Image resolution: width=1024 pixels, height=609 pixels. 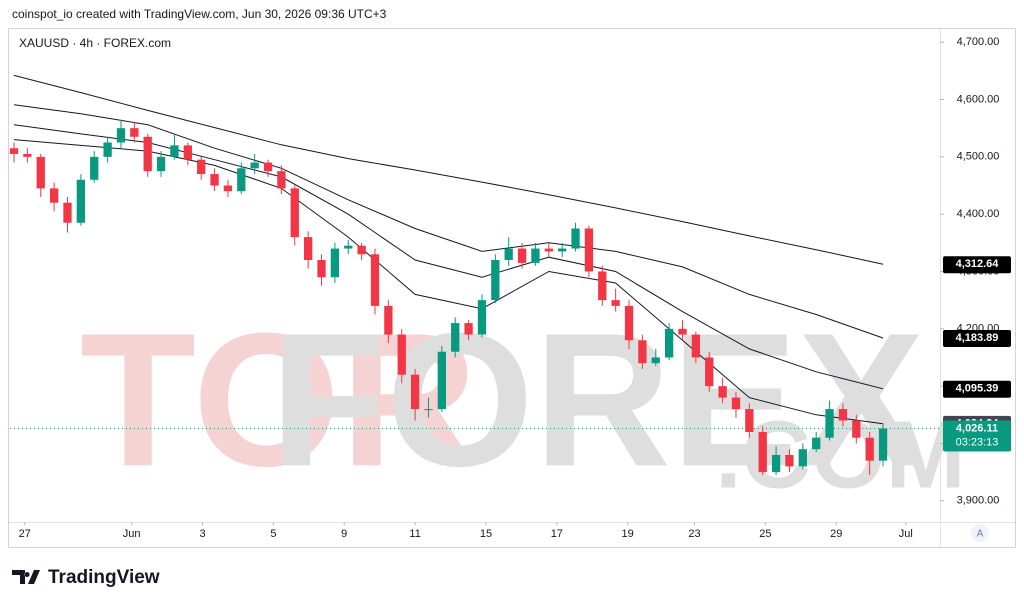 I want to click on auto-scale-button, so click(x=980, y=533).